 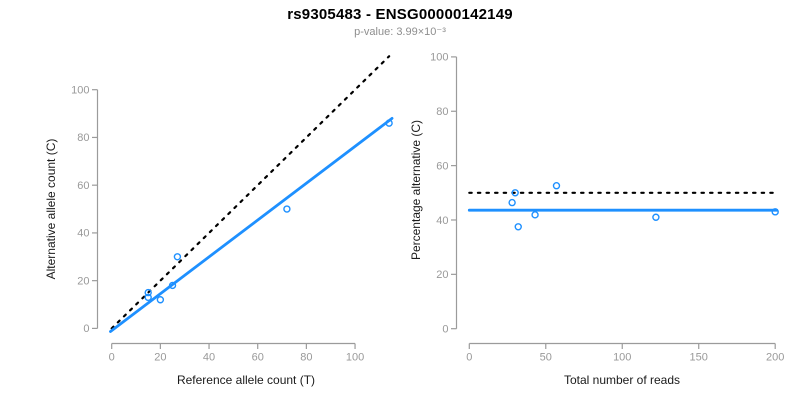 What do you see at coordinates (699, 358) in the screenshot?
I see `x-tick-label: 150` at bounding box center [699, 358].